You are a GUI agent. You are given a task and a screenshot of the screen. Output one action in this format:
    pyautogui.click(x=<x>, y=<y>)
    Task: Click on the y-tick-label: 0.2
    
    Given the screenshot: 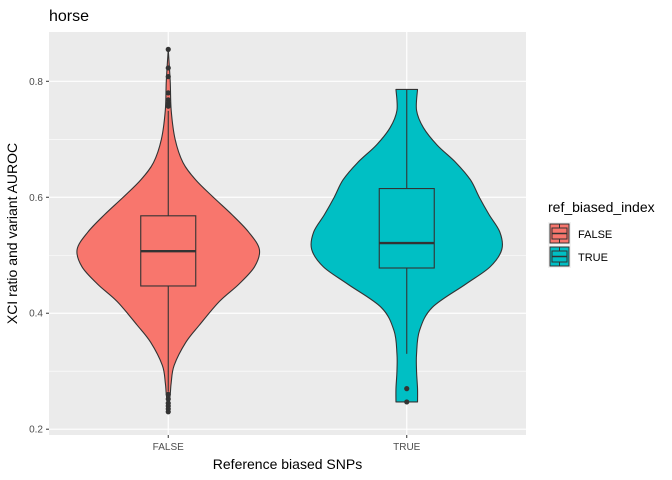 What is the action you would take?
    pyautogui.click(x=36, y=430)
    